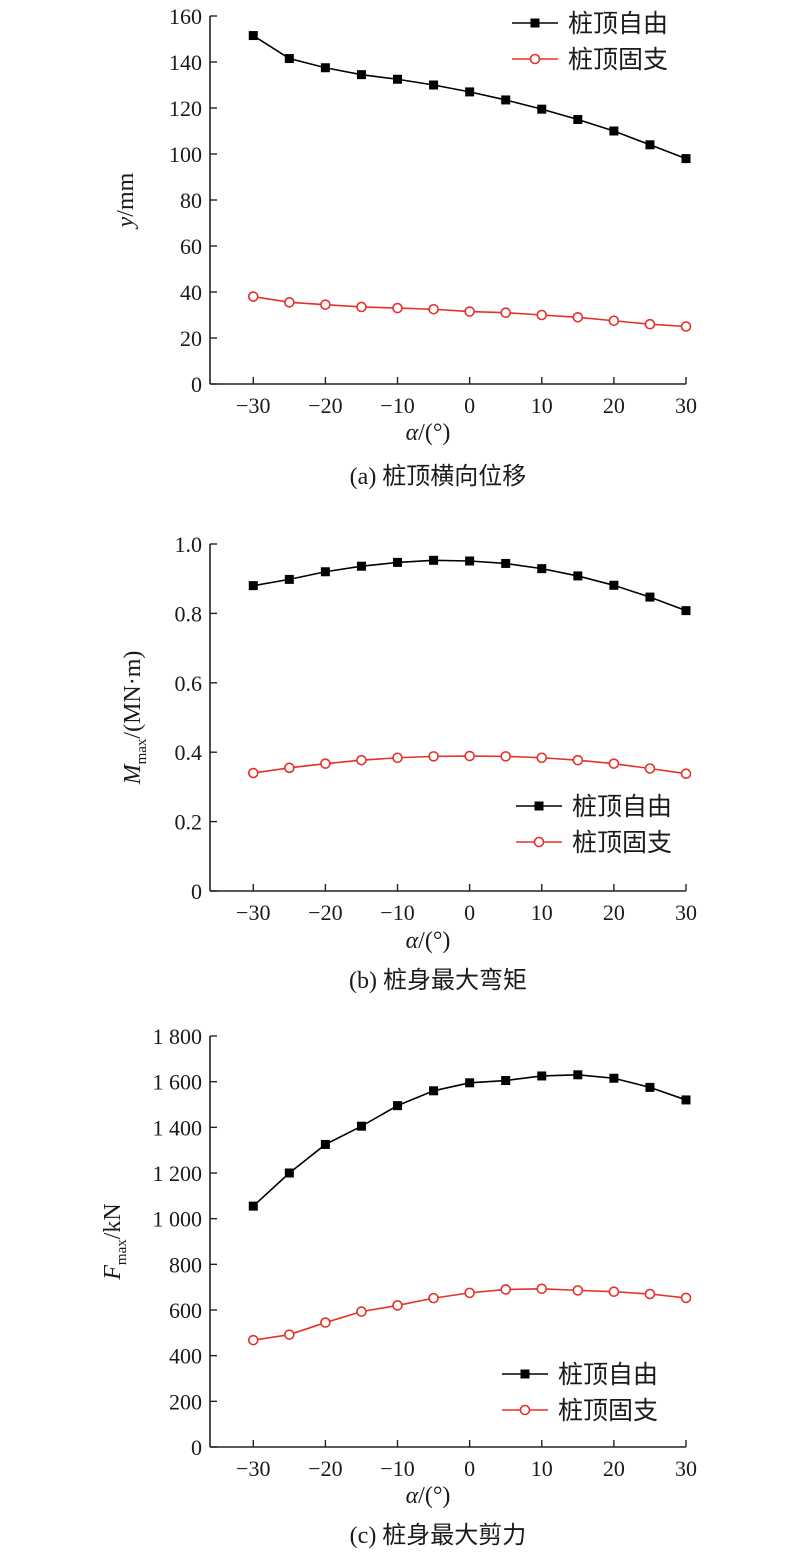 This screenshot has width=800, height=1557. What do you see at coordinates (185, 1401) in the screenshot?
I see `y-tick-label: 200` at bounding box center [185, 1401].